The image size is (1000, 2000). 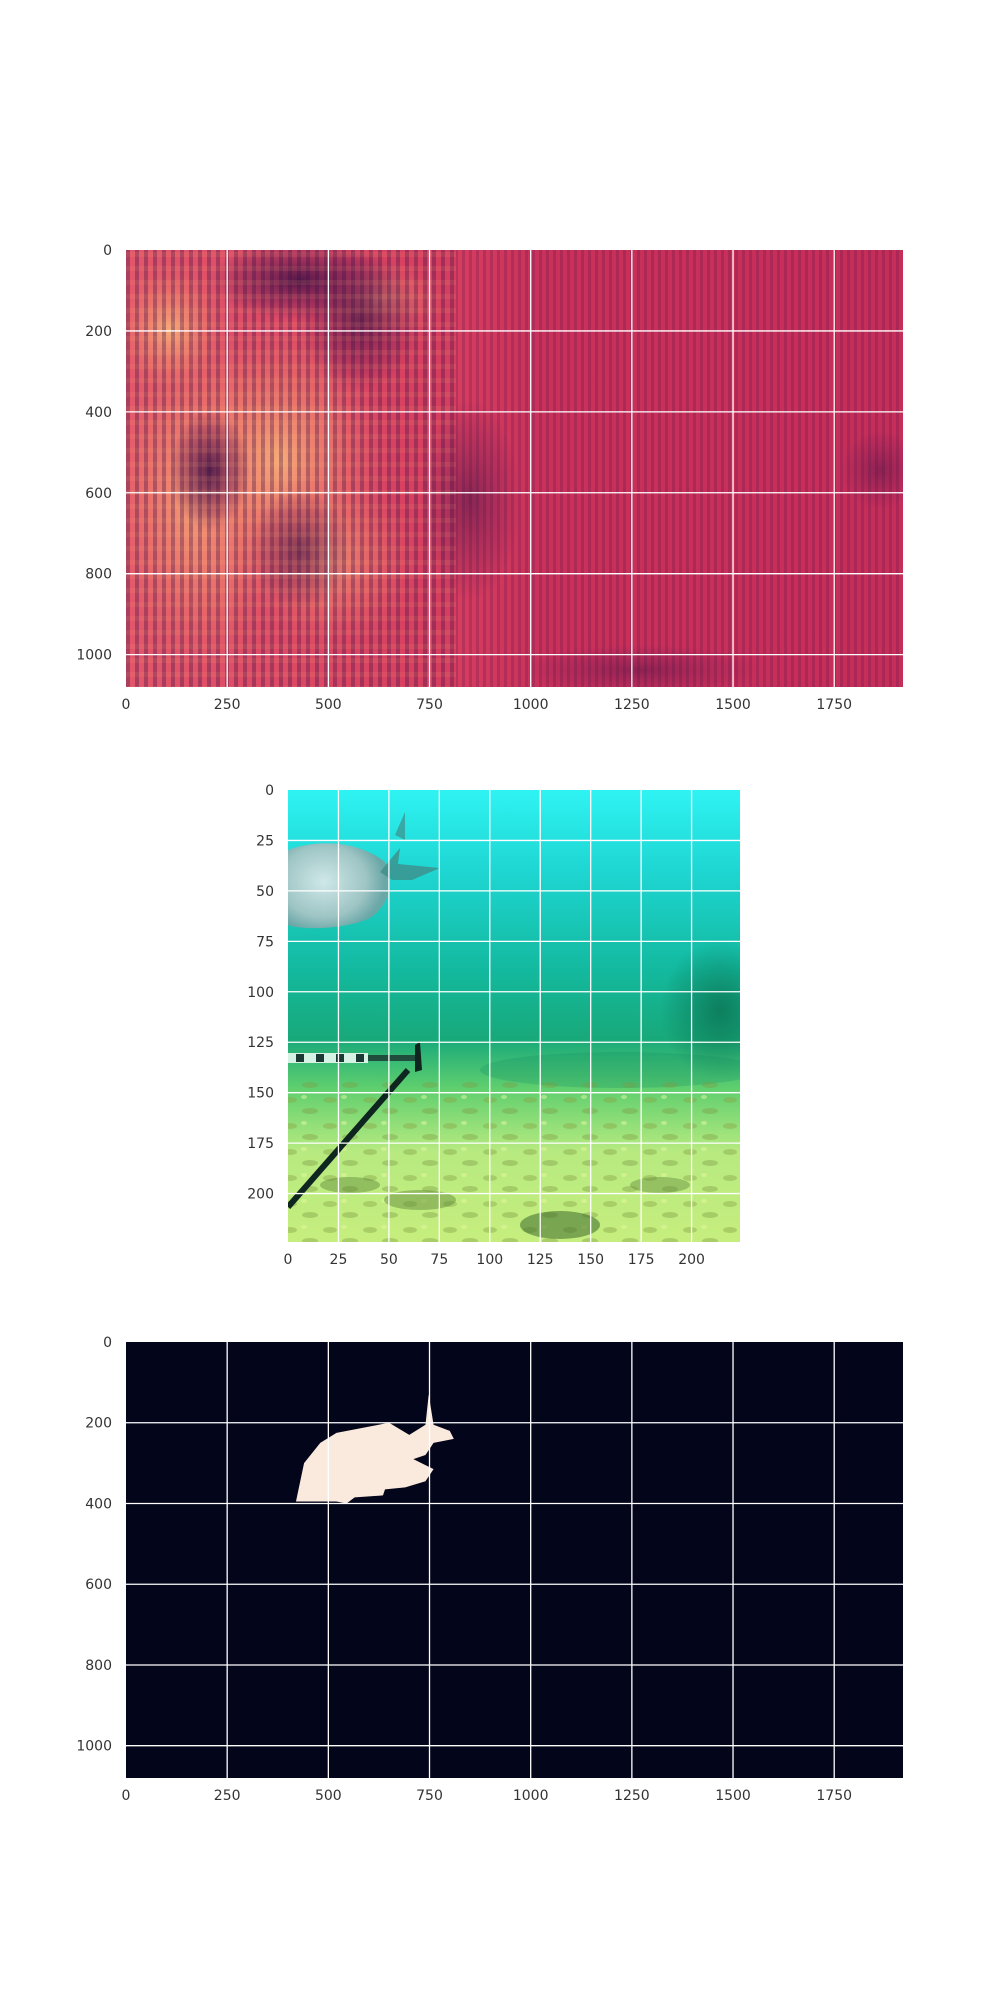 I want to click on underwater-image, so click(x=514, y=1016).